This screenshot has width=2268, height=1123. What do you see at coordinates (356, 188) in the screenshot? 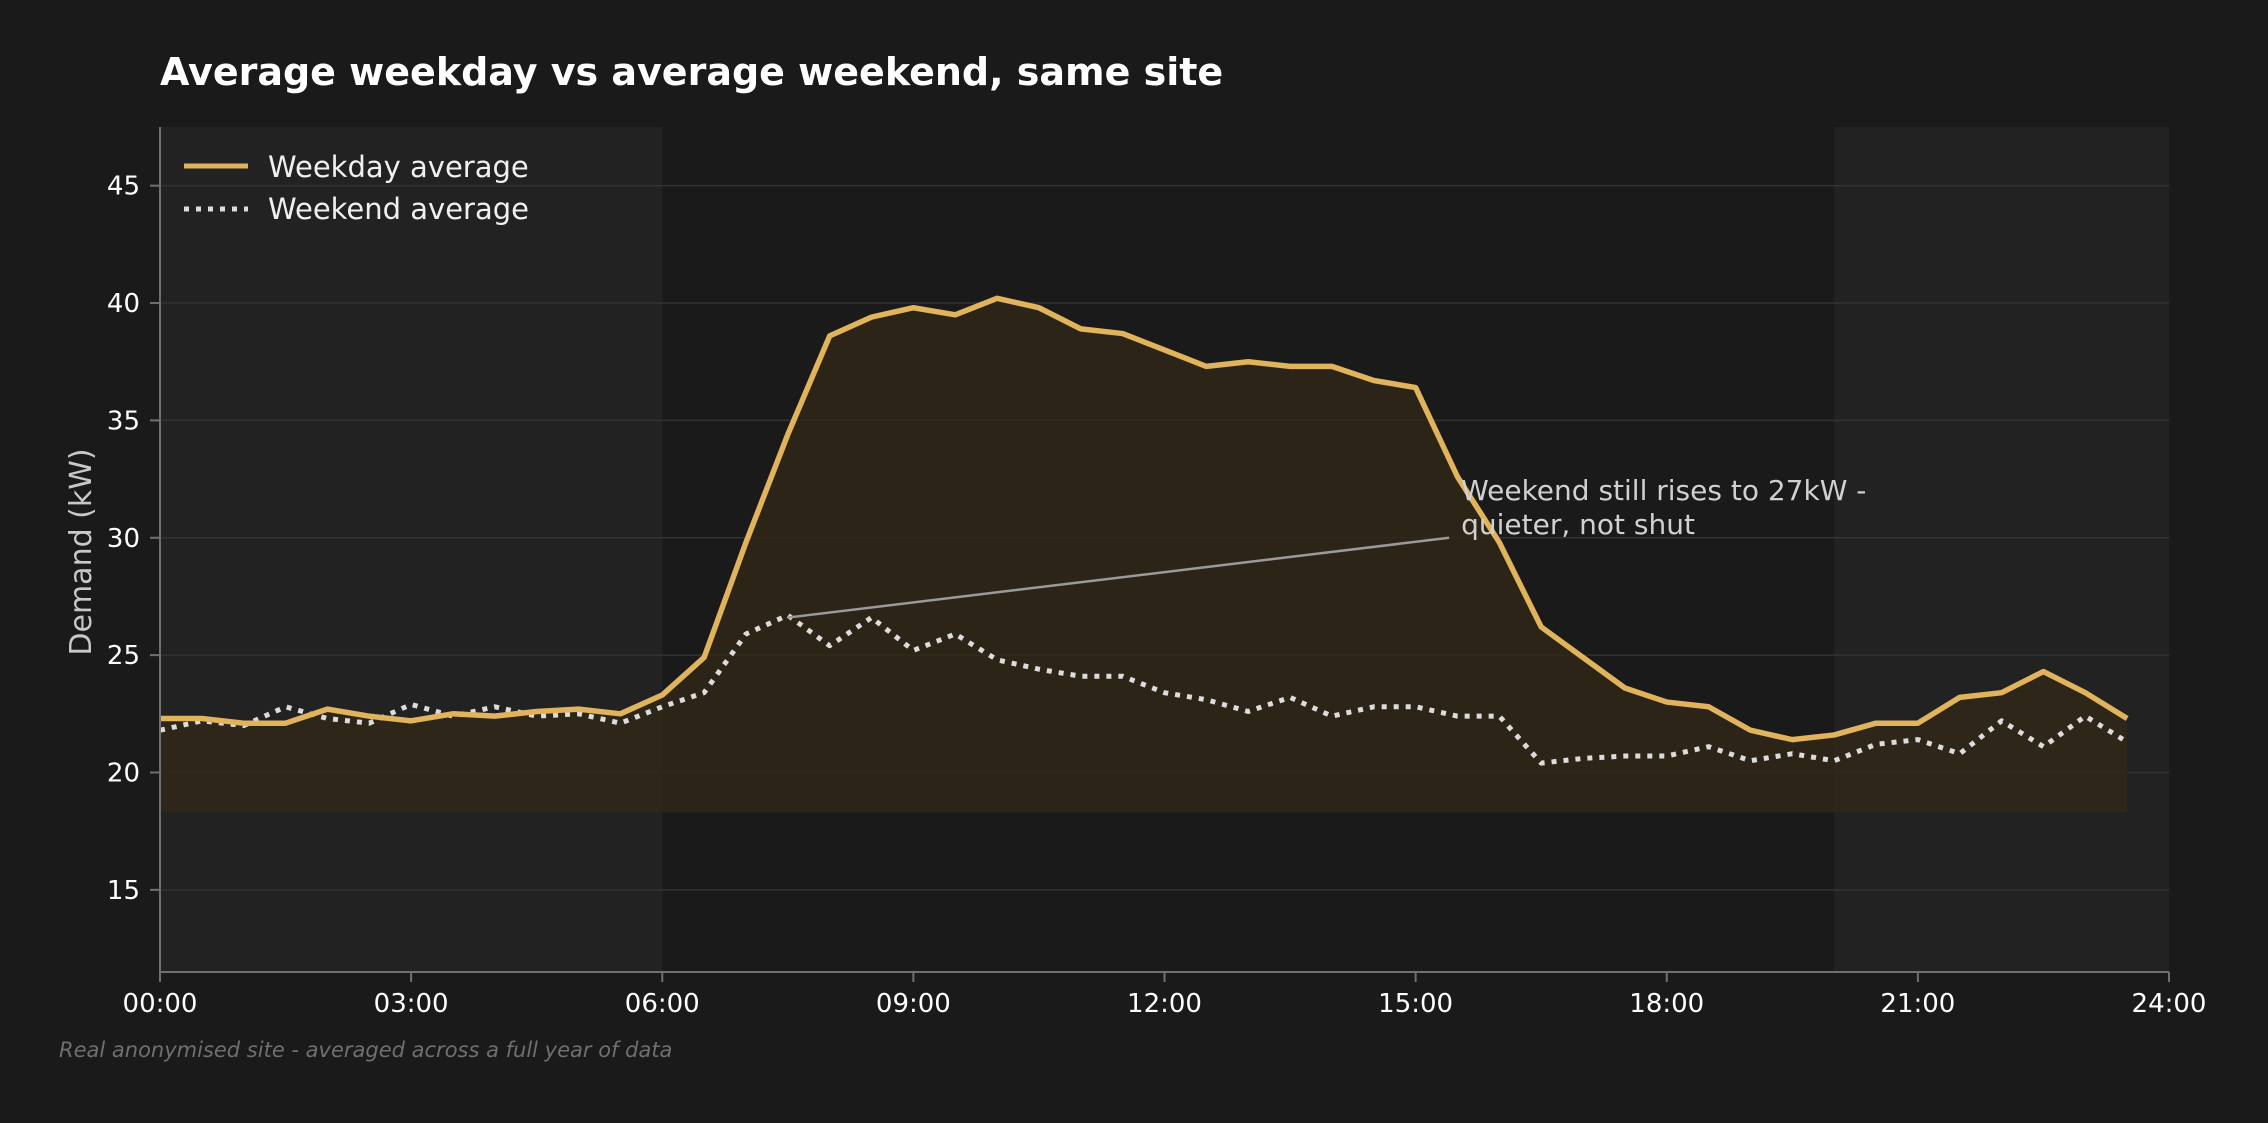
I see `legend: Weekday average Weekend average` at bounding box center [356, 188].